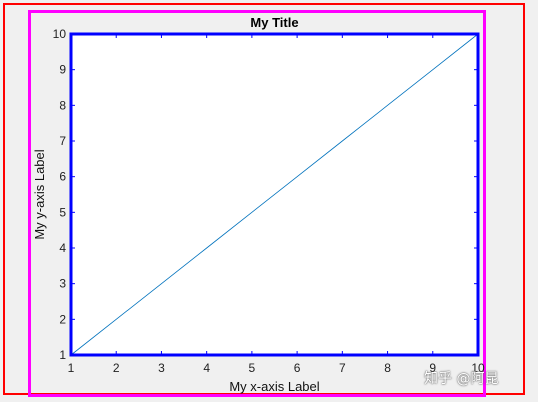  What do you see at coordinates (39, 194) in the screenshot?
I see `y-axis-label: My y-axis Label` at bounding box center [39, 194].